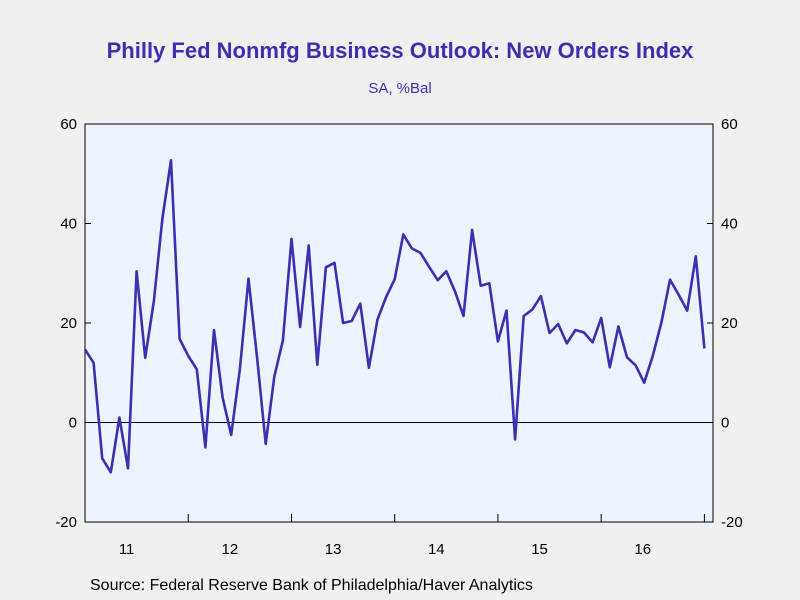 This screenshot has height=600, width=800. What do you see at coordinates (230, 549) in the screenshot?
I see `x-tick-label: 12` at bounding box center [230, 549].